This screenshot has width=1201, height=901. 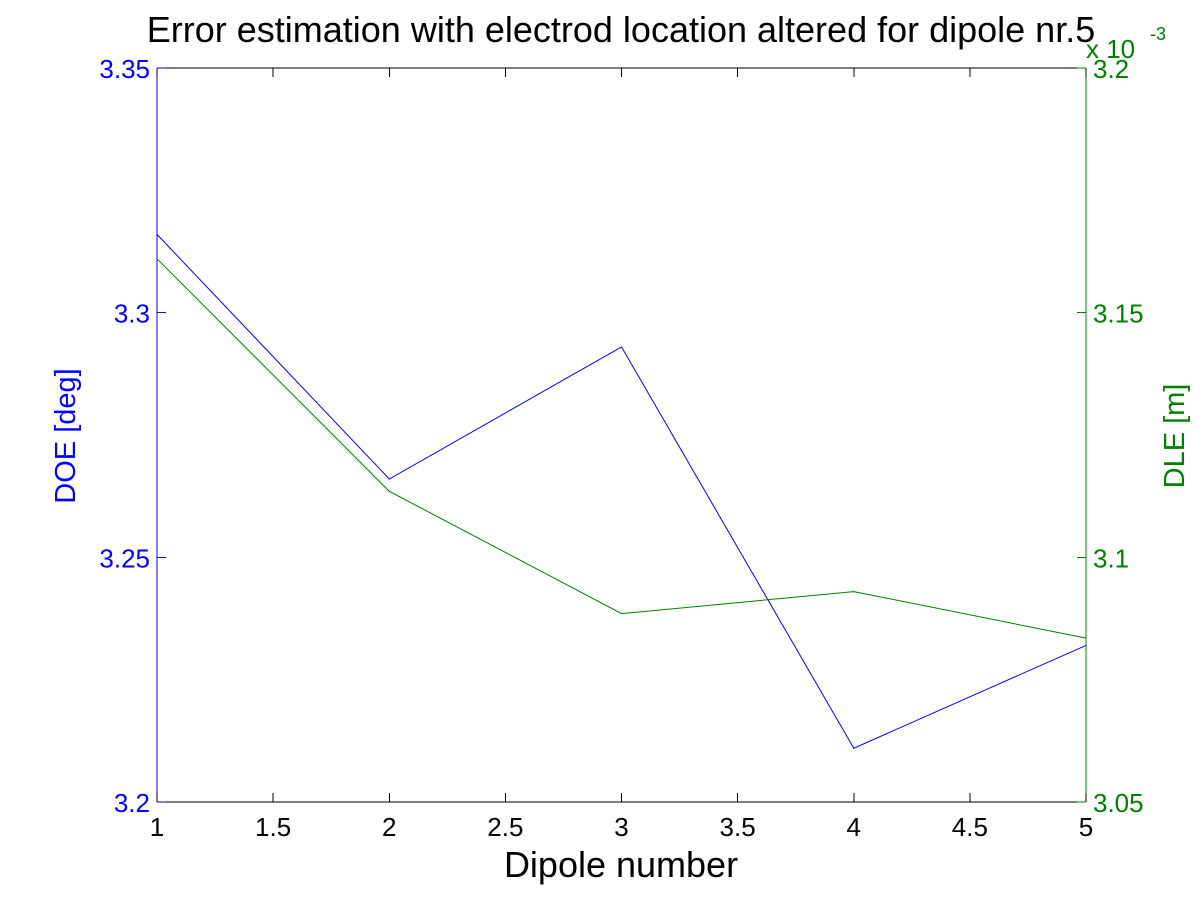 I want to click on left-y-tick-label: 3.2, so click(x=132, y=803).